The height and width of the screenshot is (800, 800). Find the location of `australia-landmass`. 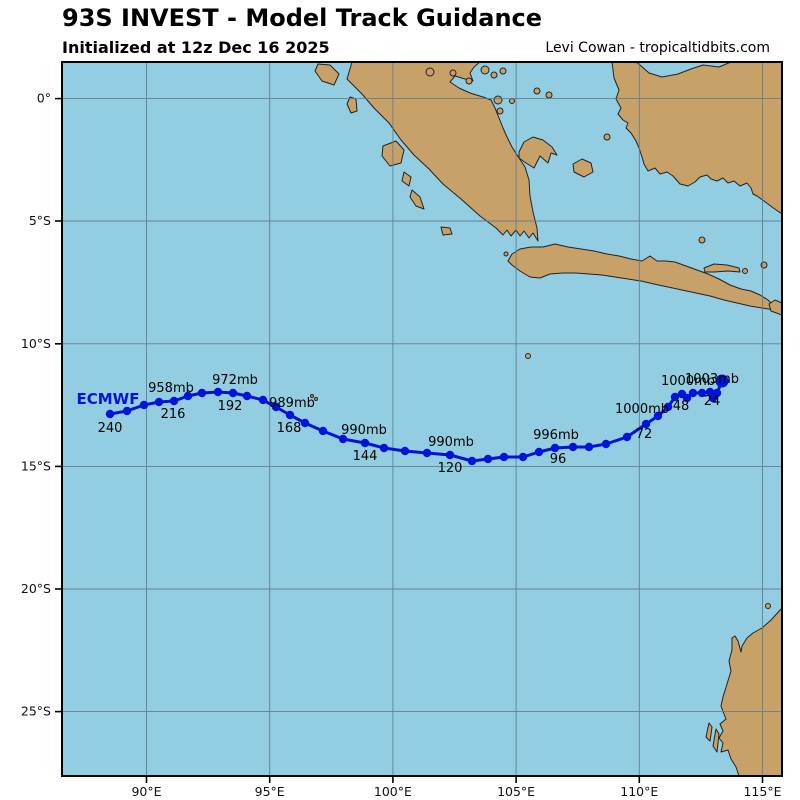

australia-landmass is located at coordinates (750, 691).